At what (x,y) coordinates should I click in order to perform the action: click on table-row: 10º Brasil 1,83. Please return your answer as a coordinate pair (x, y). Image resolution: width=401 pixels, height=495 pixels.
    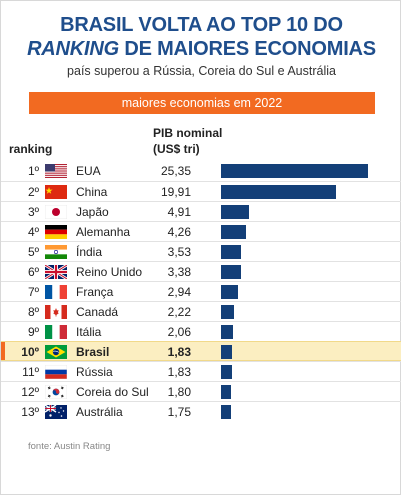
    Looking at the image, I should click on (201, 351).